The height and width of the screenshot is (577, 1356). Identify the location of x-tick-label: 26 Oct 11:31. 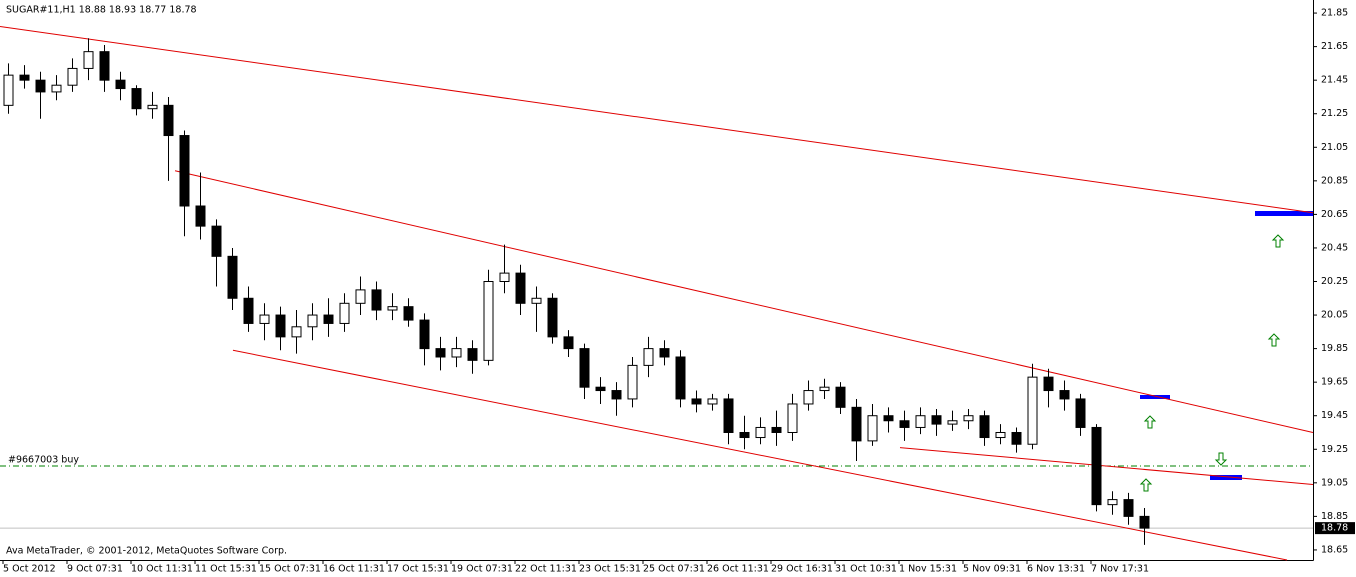
(738, 569).